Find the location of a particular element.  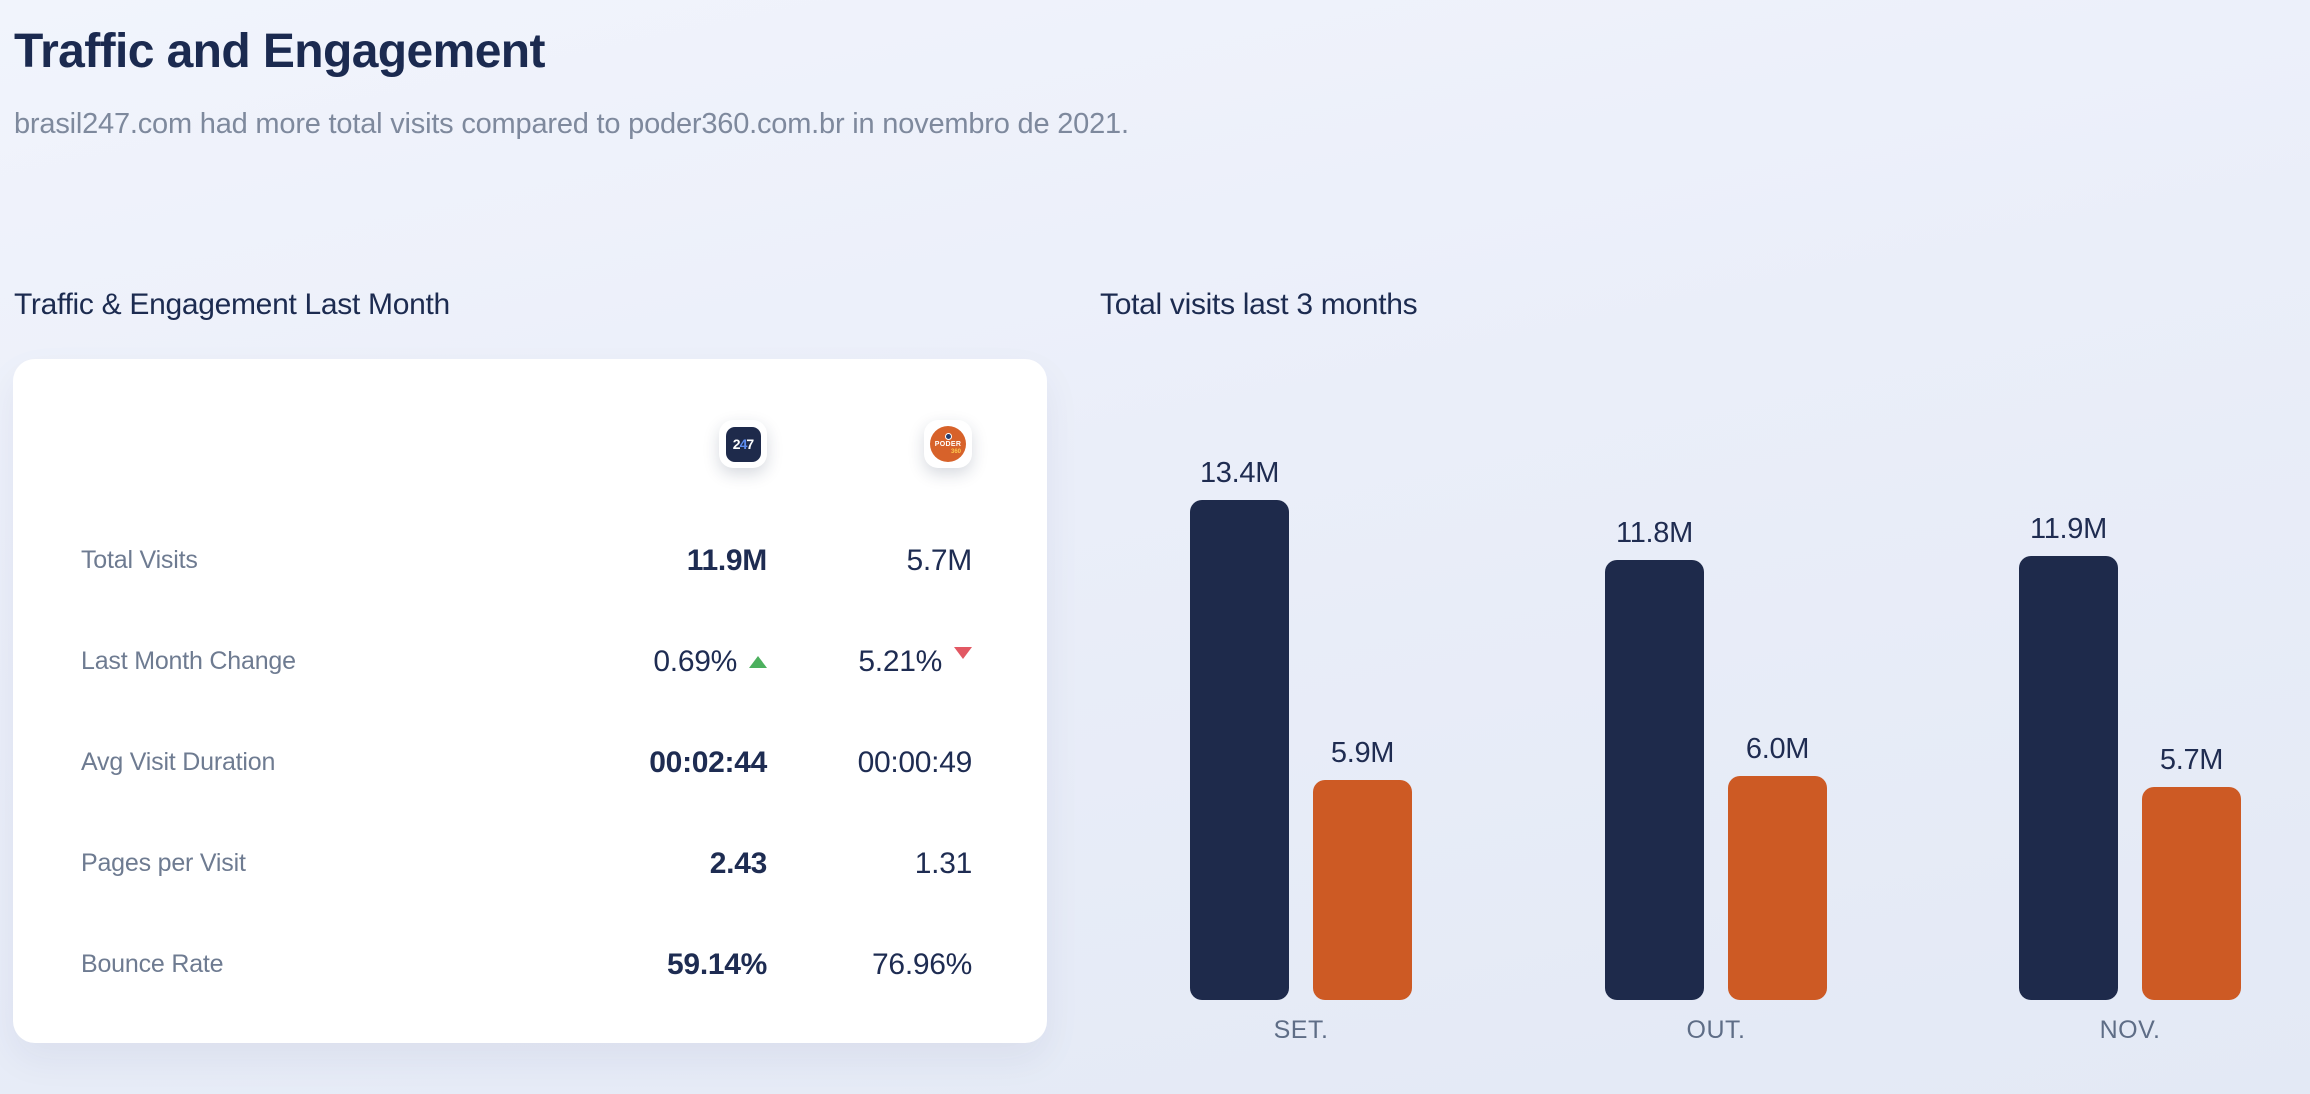

bar-wrap: 11.8M is located at coordinates (1654, 758).